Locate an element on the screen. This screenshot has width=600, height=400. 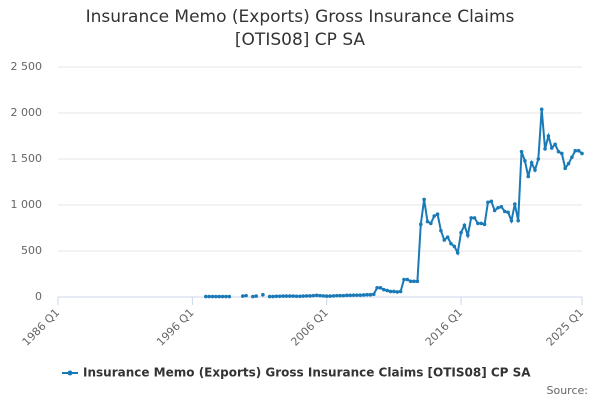
x-tick-label: 1996 Q1 is located at coordinates (175, 327).